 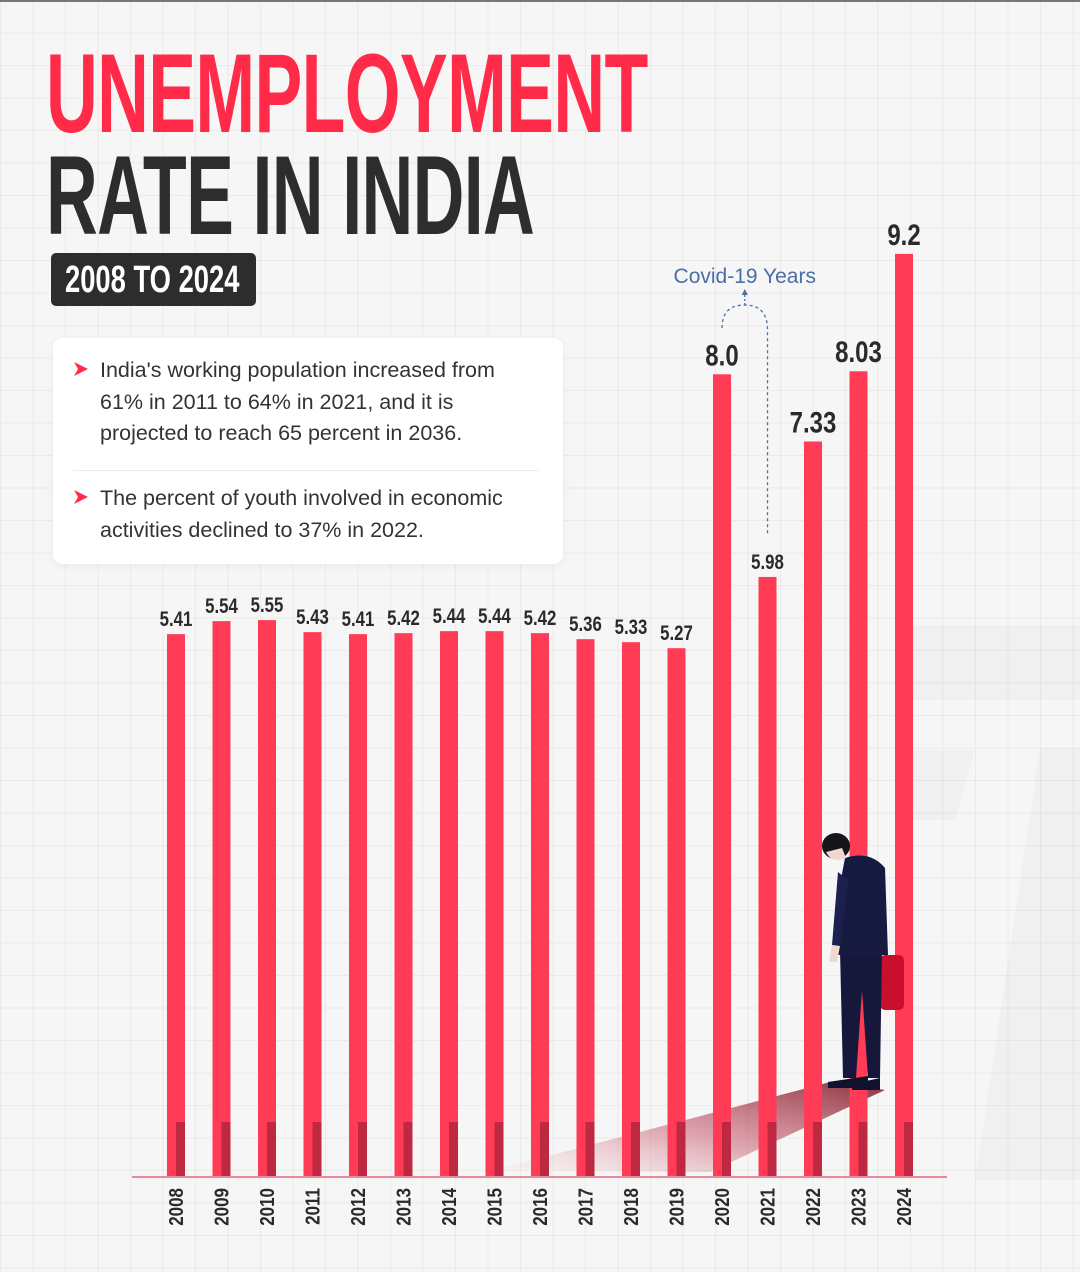 I want to click on x-tick-label: 2023, so click(x=858, y=1207).